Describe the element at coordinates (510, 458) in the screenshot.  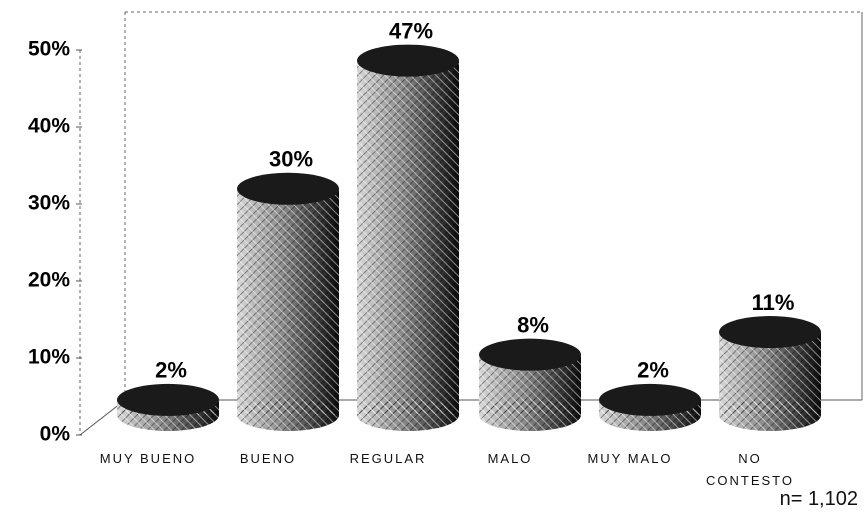
I see `x-tick-label: MALO` at that location.